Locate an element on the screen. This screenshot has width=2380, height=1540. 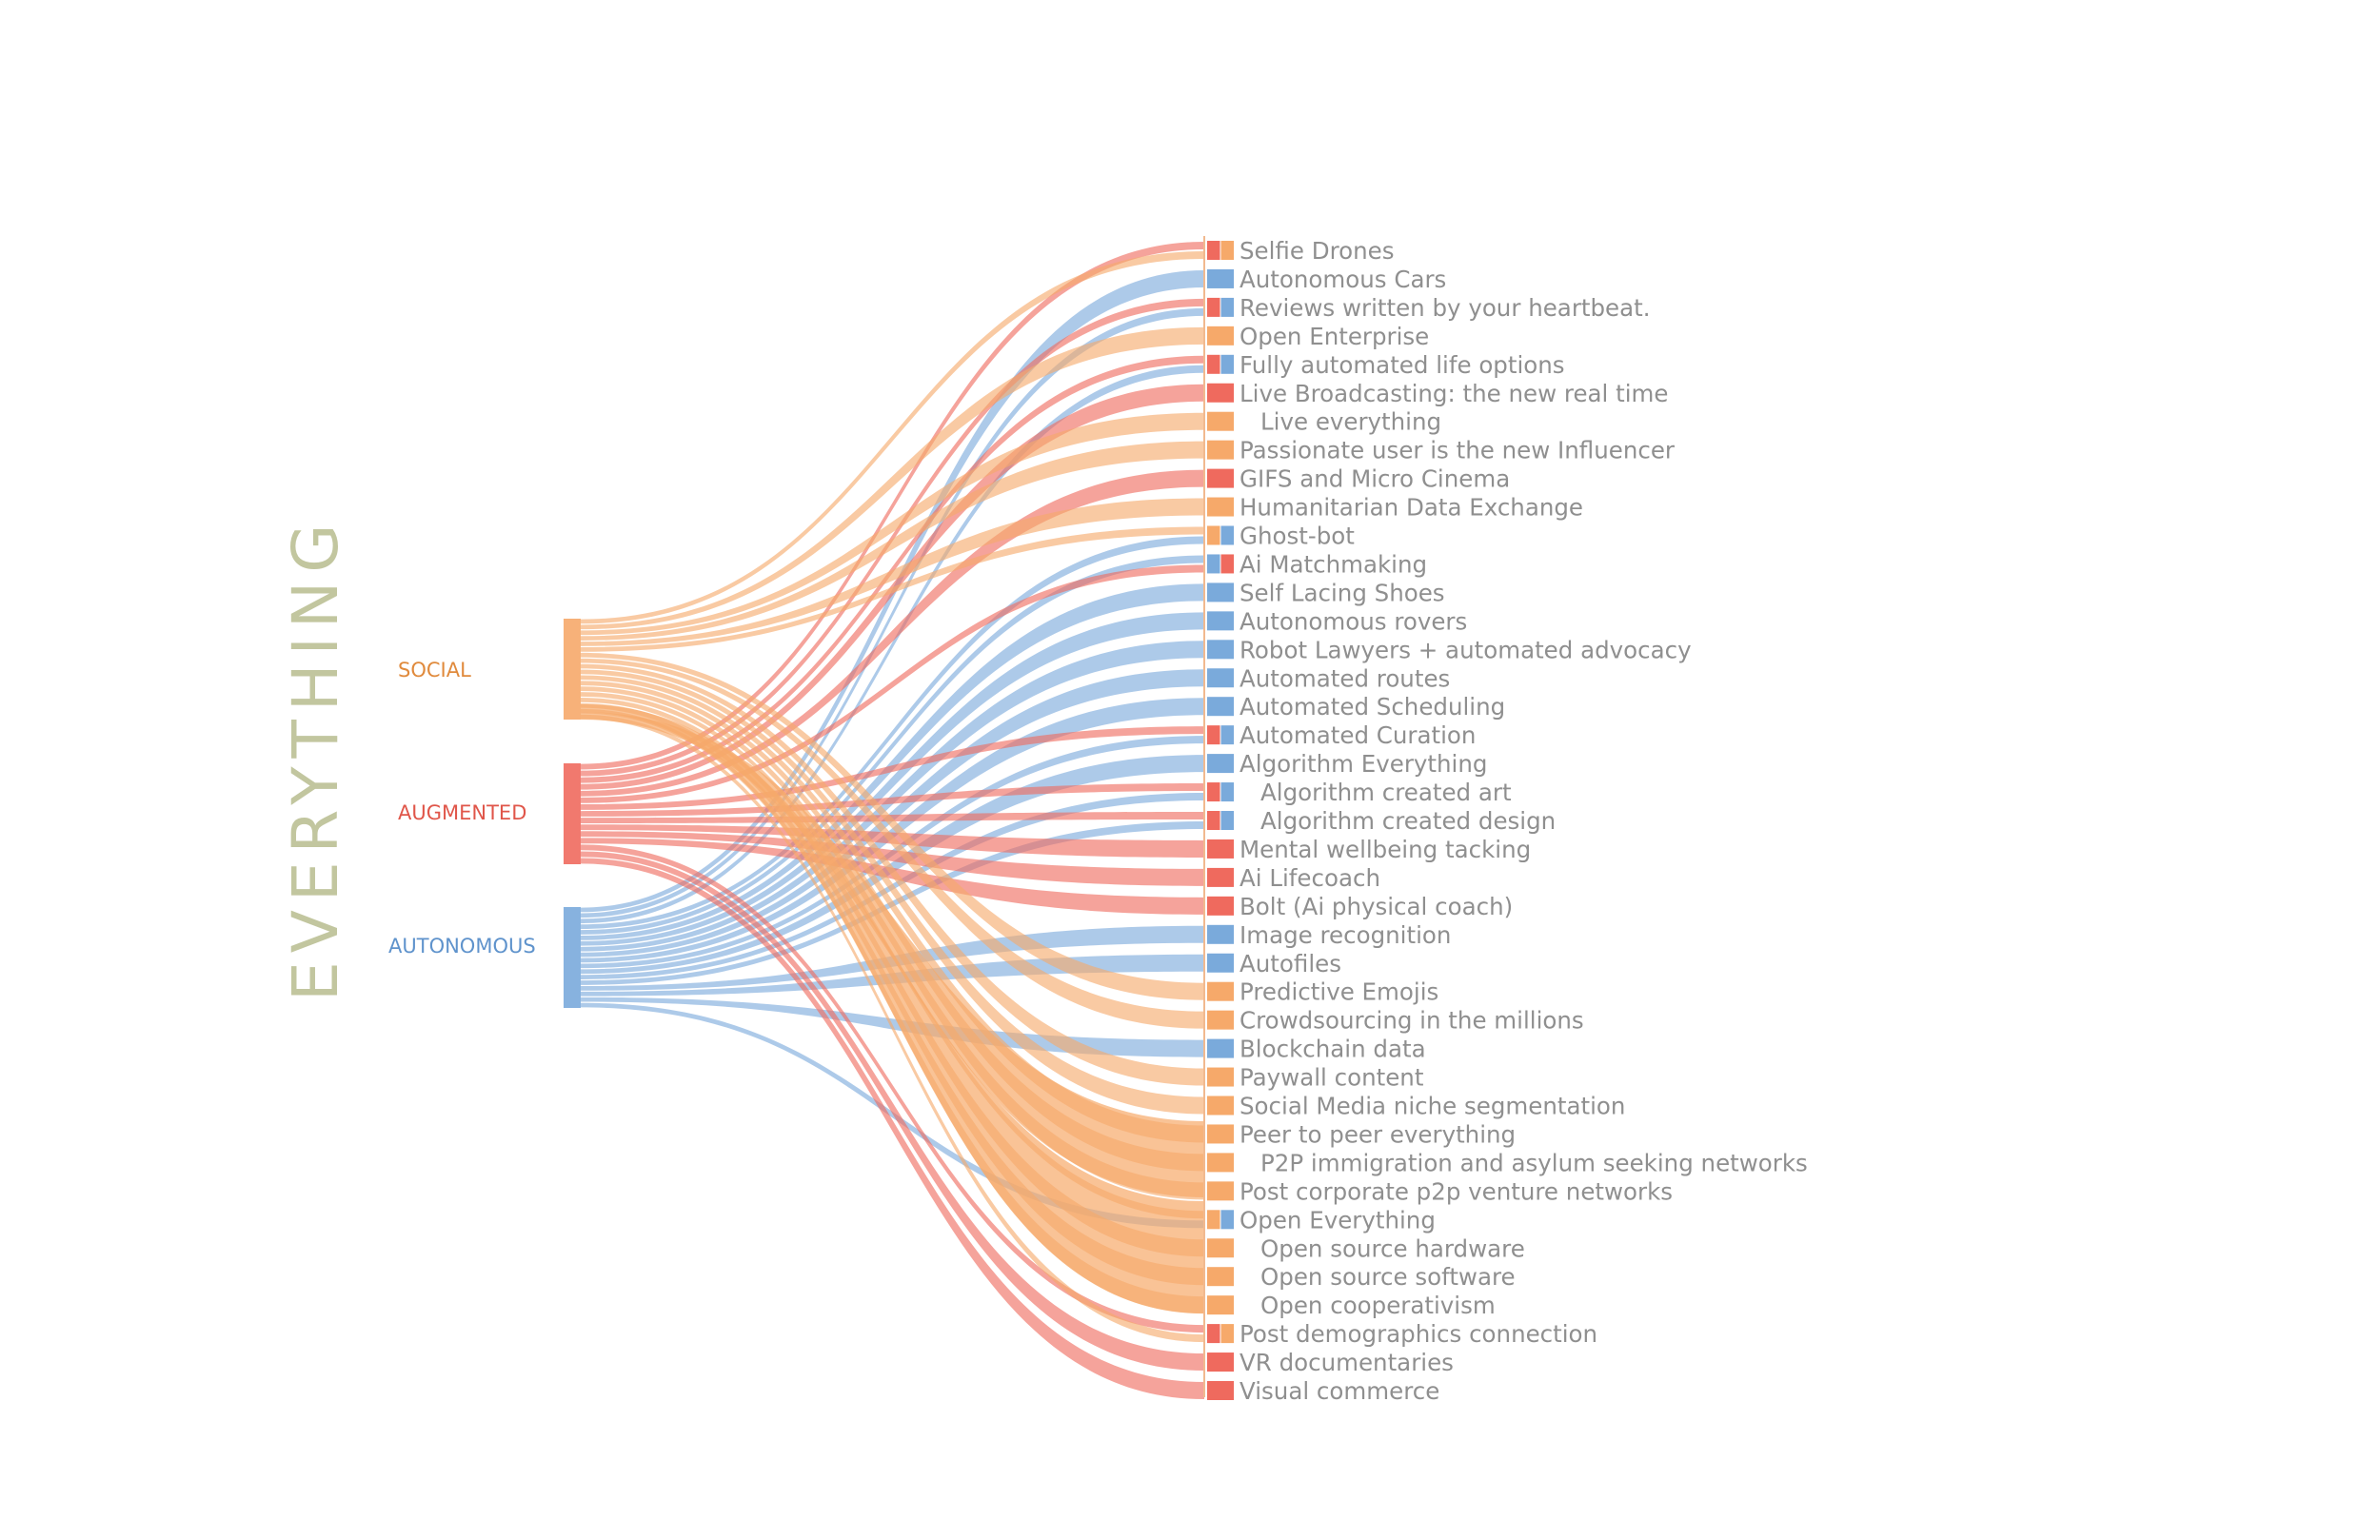
item-label: Reviews written by your heartbeat. is located at coordinates (1445, 308).